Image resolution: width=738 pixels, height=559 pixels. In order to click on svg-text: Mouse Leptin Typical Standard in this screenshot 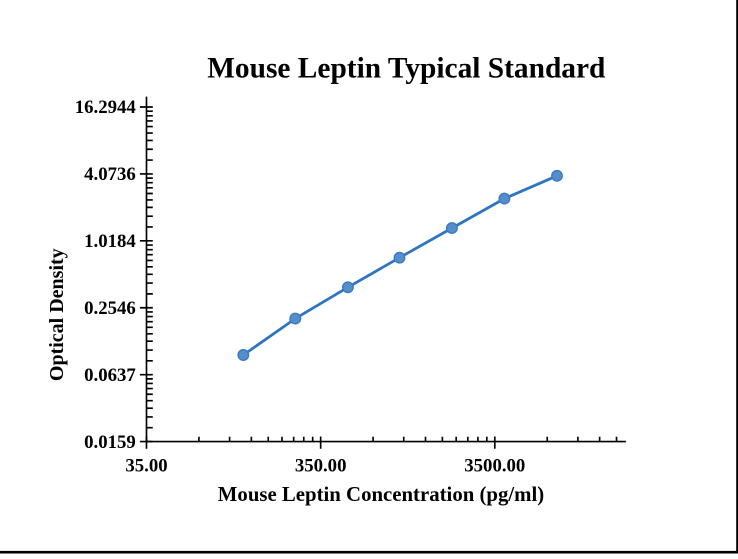, I will do `click(406, 69)`.